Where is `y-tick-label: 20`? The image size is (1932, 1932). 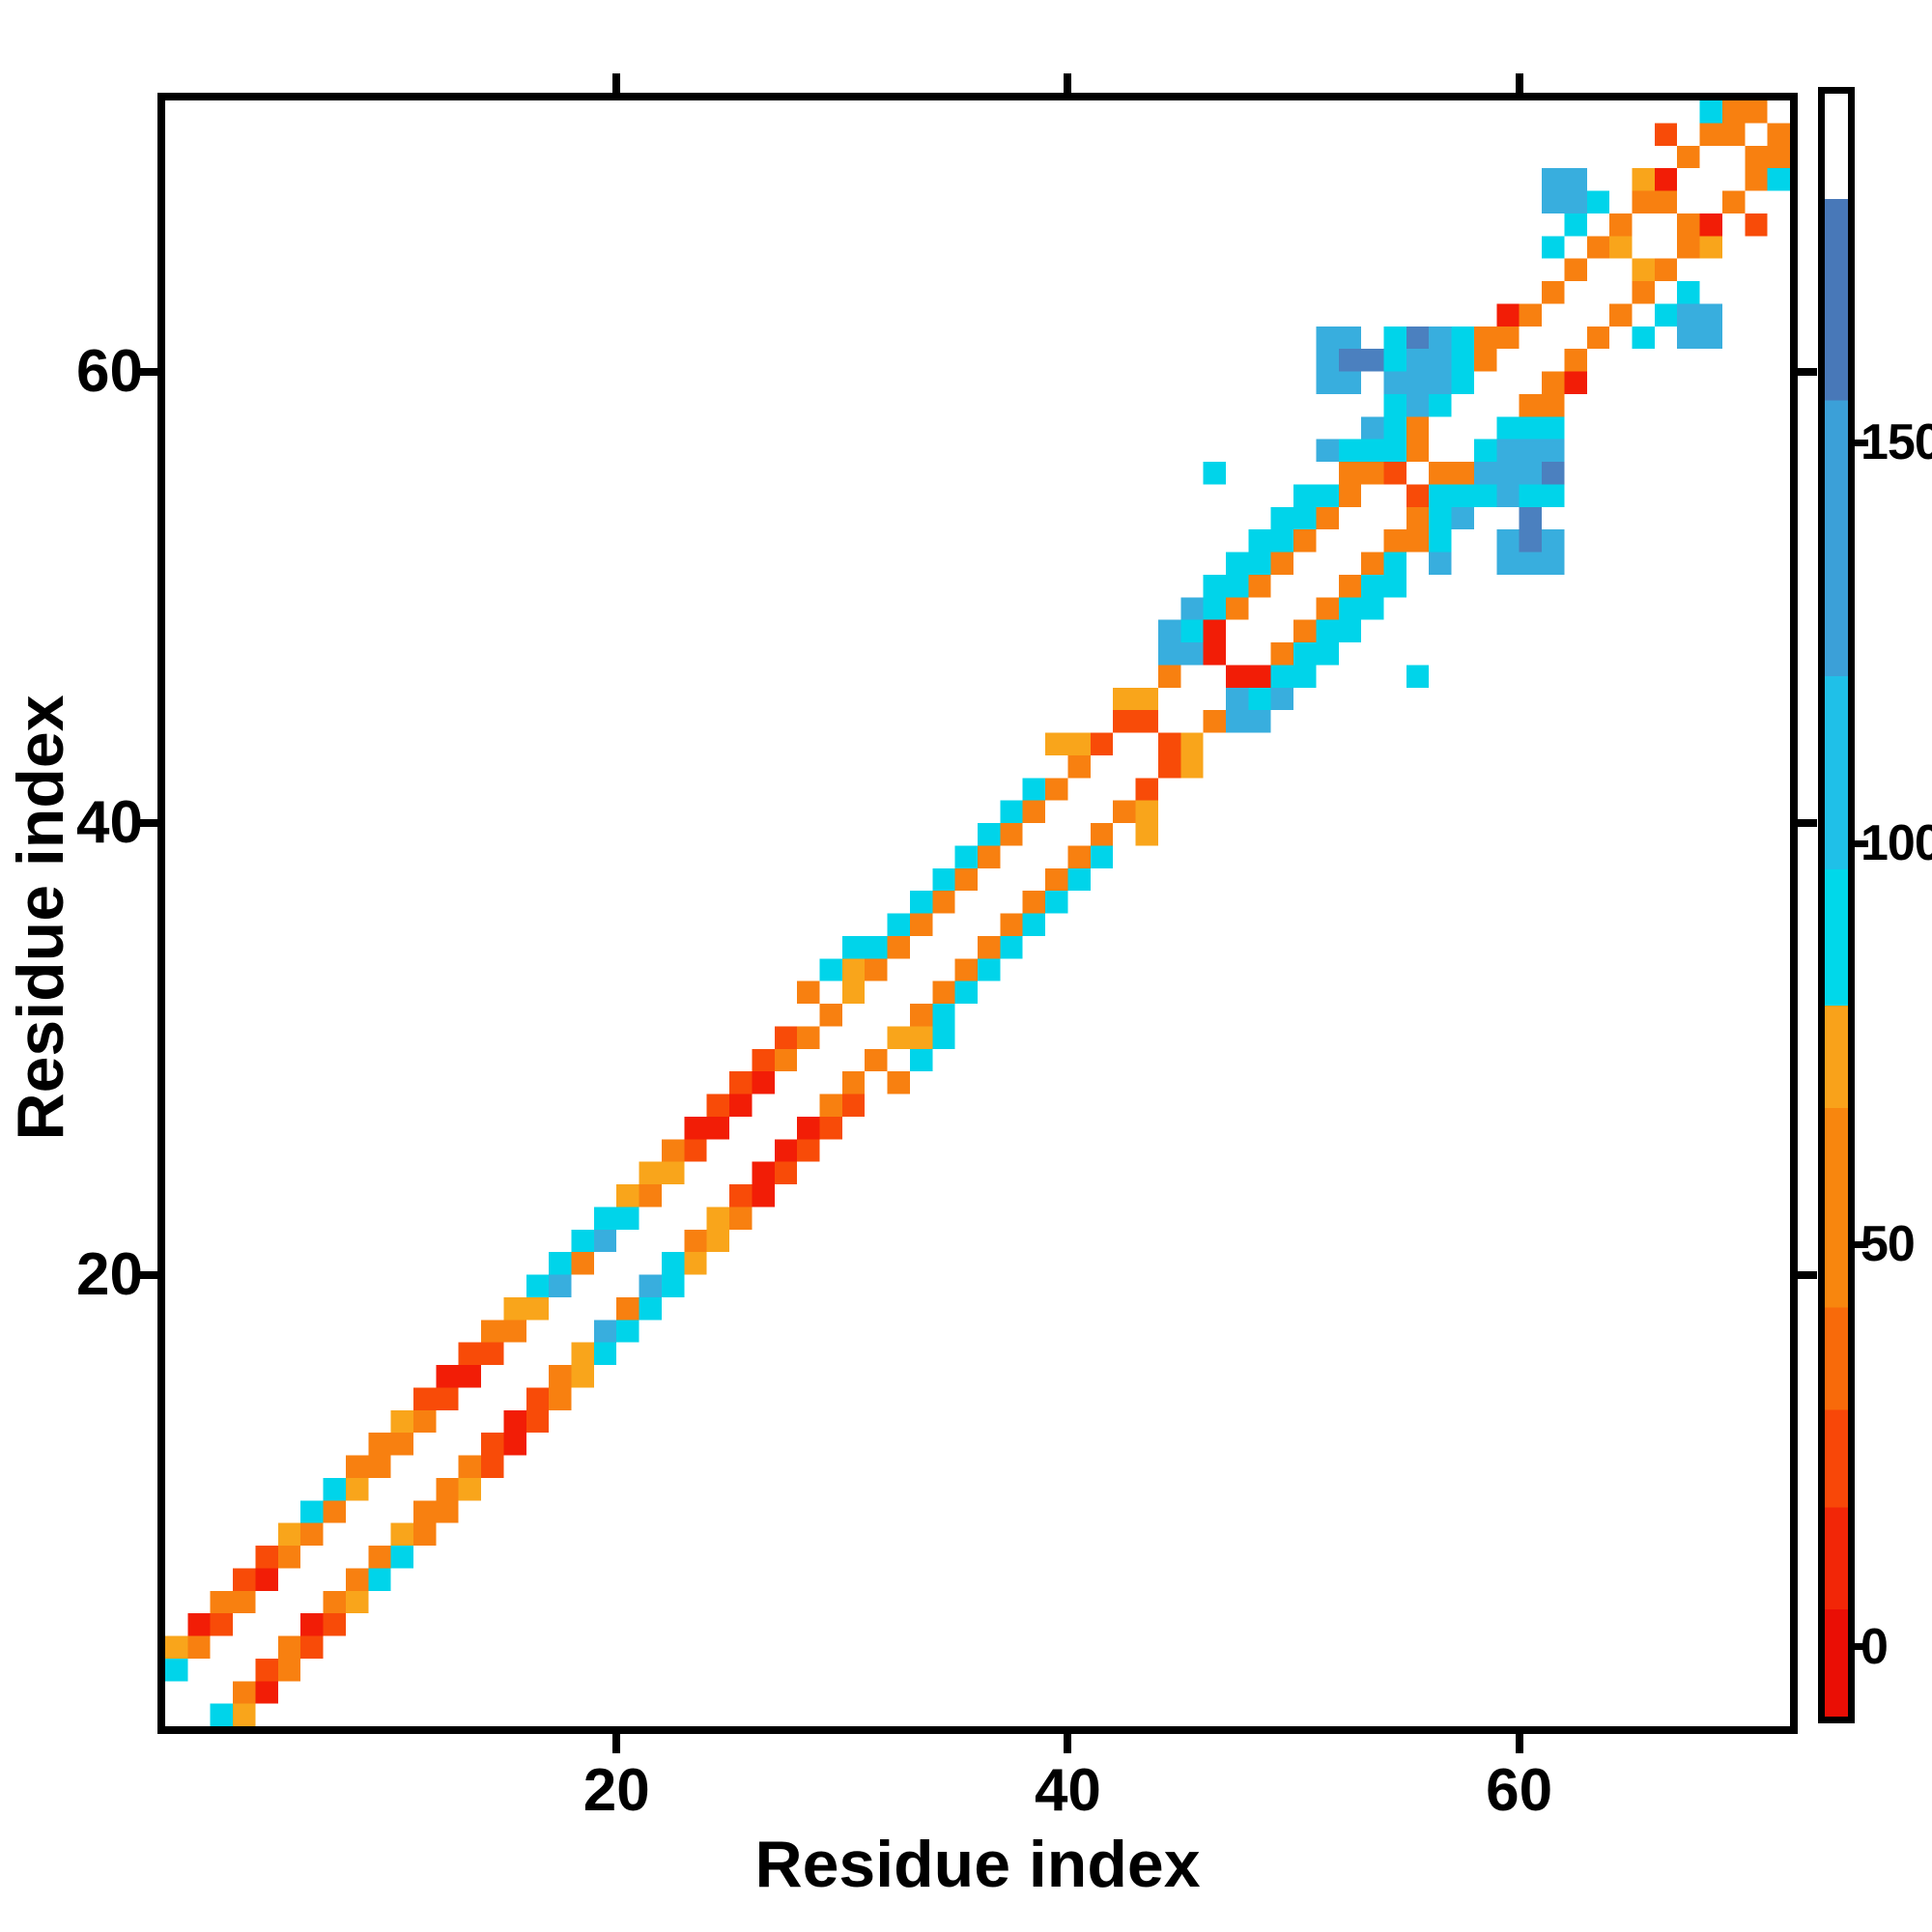
y-tick-label: 20 is located at coordinates (109, 1274).